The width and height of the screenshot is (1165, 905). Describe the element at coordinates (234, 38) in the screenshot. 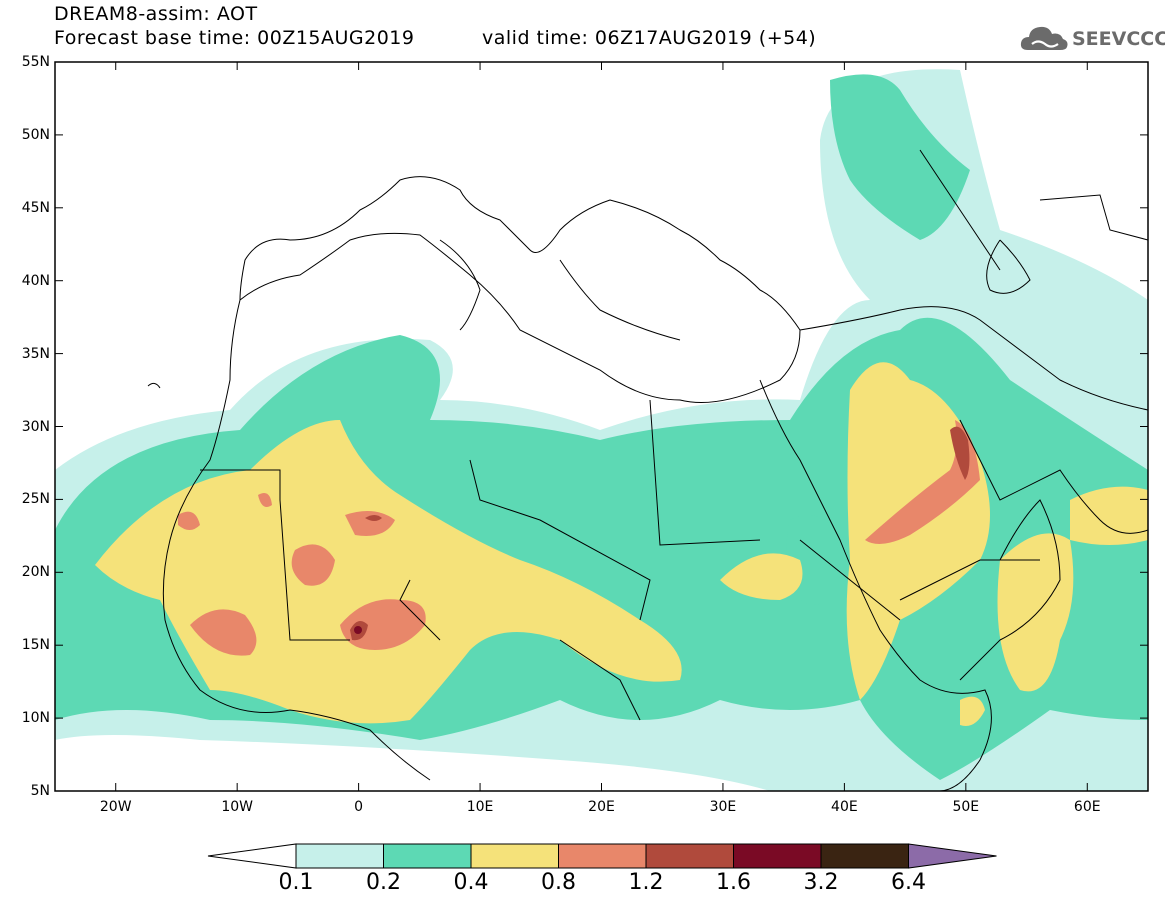

I see `forecast-base-time: Forecast base time: 00Z15AUG2019` at that location.